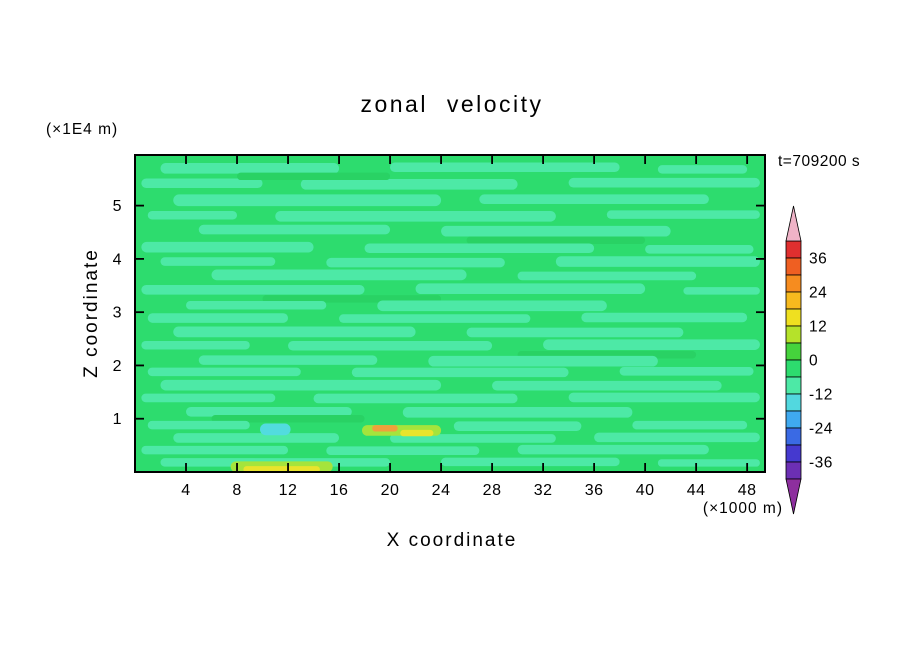  What do you see at coordinates (492, 490) in the screenshot?
I see `x-tick-label: 28` at bounding box center [492, 490].